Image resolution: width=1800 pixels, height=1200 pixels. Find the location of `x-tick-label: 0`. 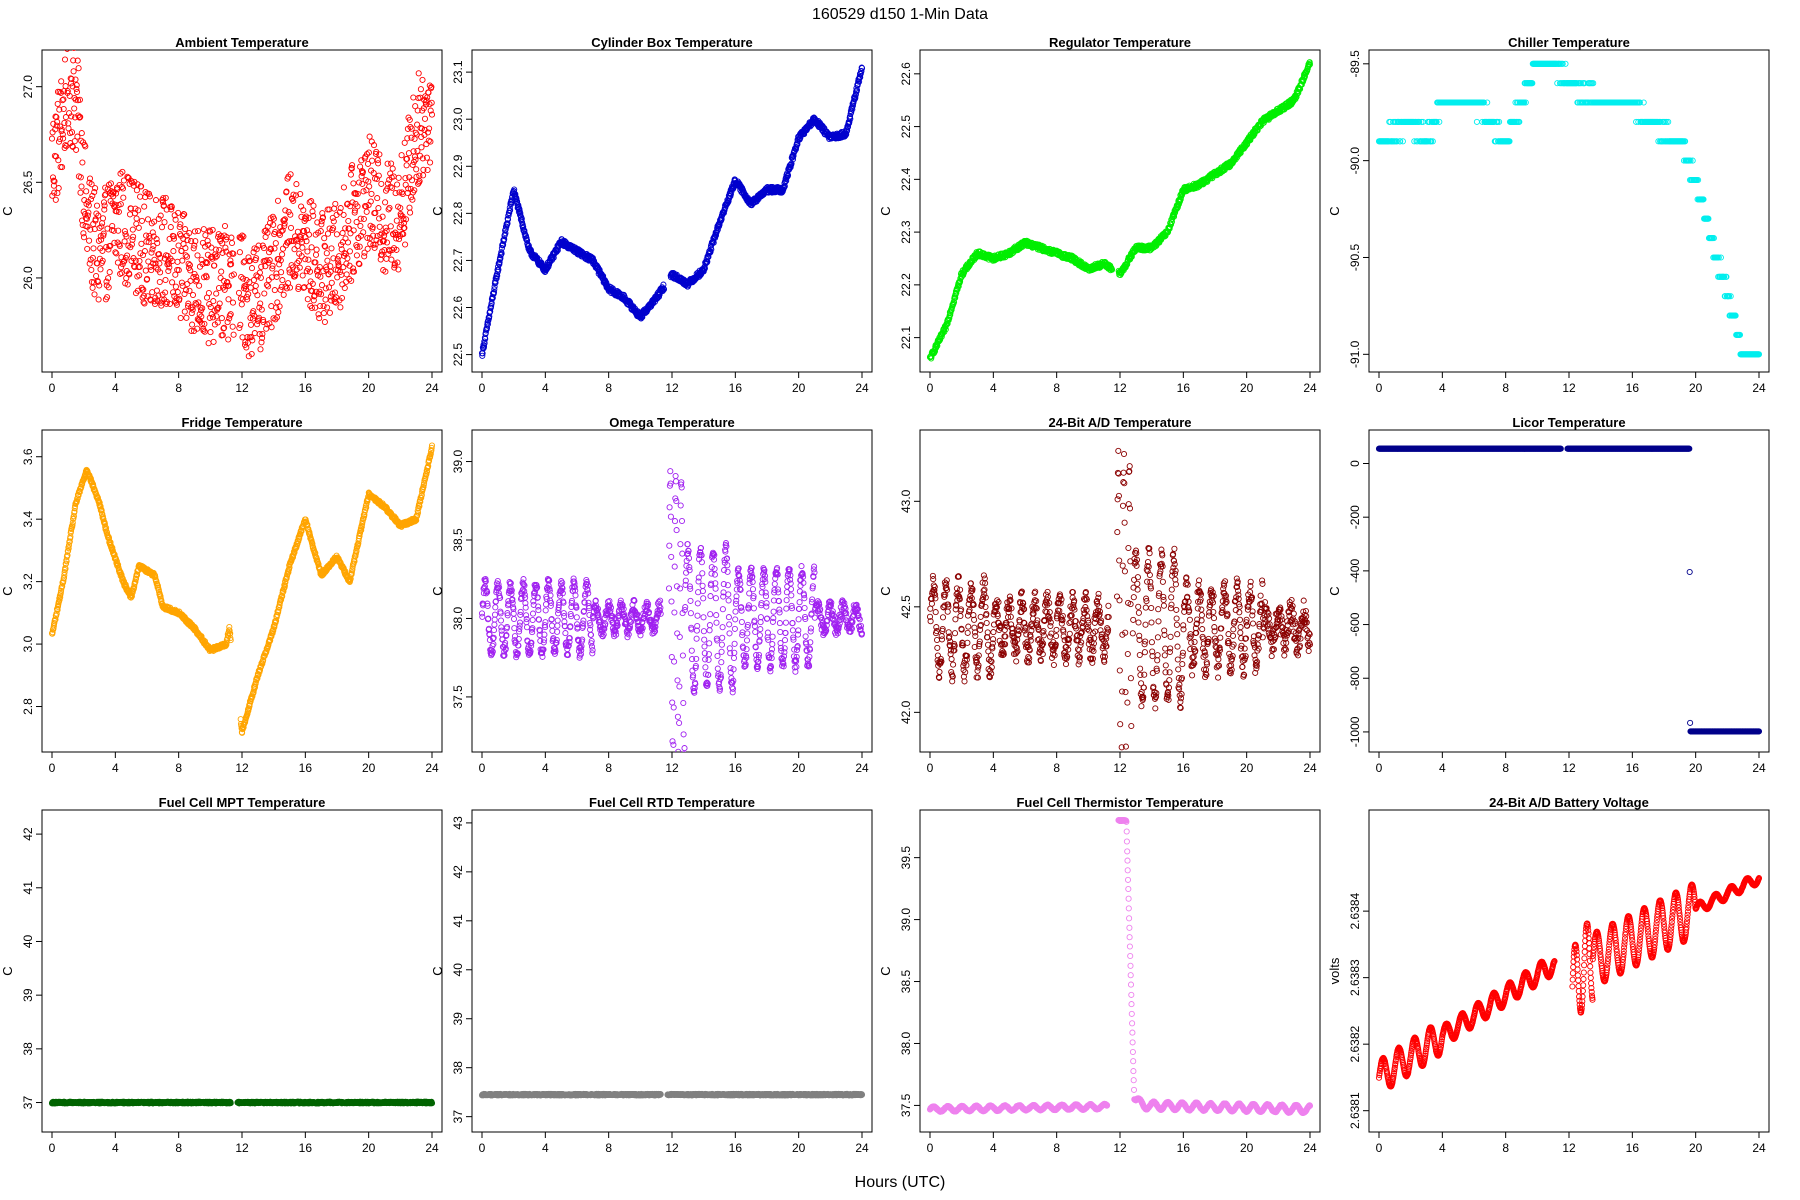

x-tick-label: 0 is located at coordinates (52, 768).